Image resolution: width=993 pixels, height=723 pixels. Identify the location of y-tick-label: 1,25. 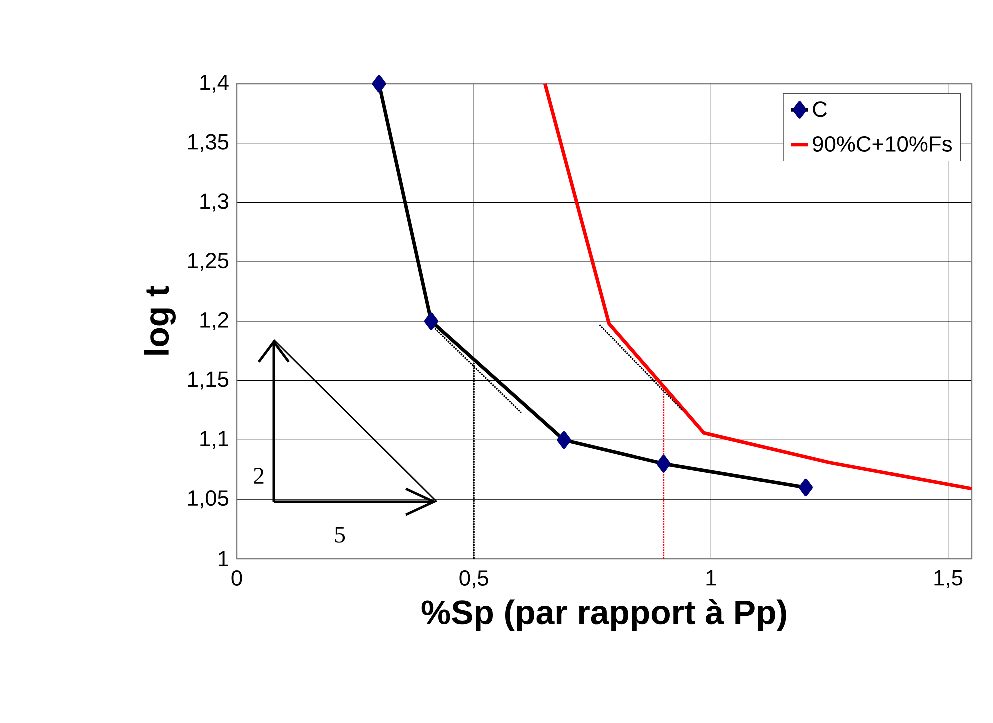
(208, 262).